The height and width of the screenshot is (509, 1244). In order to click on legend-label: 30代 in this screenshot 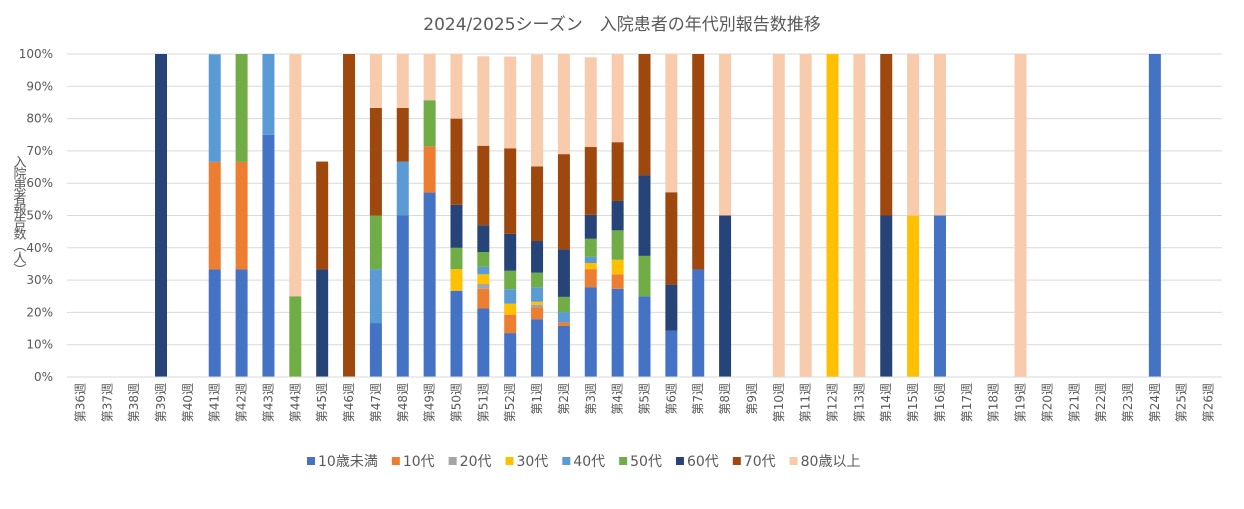, I will do `click(532, 462)`.